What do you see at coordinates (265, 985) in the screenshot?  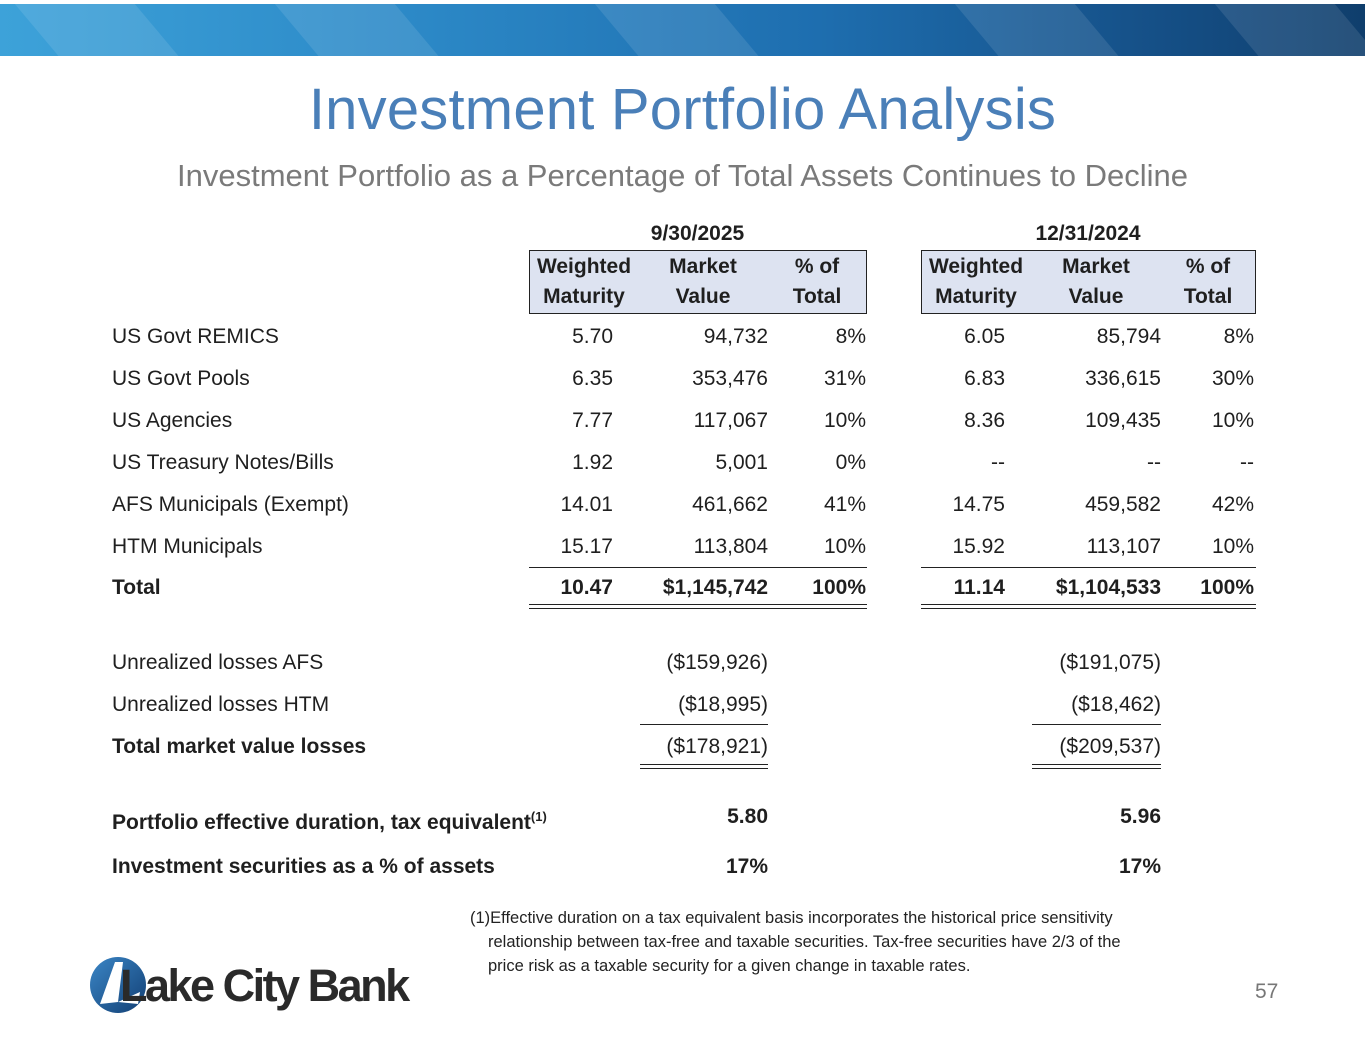 I see `bank-name: Lake City Bank` at bounding box center [265, 985].